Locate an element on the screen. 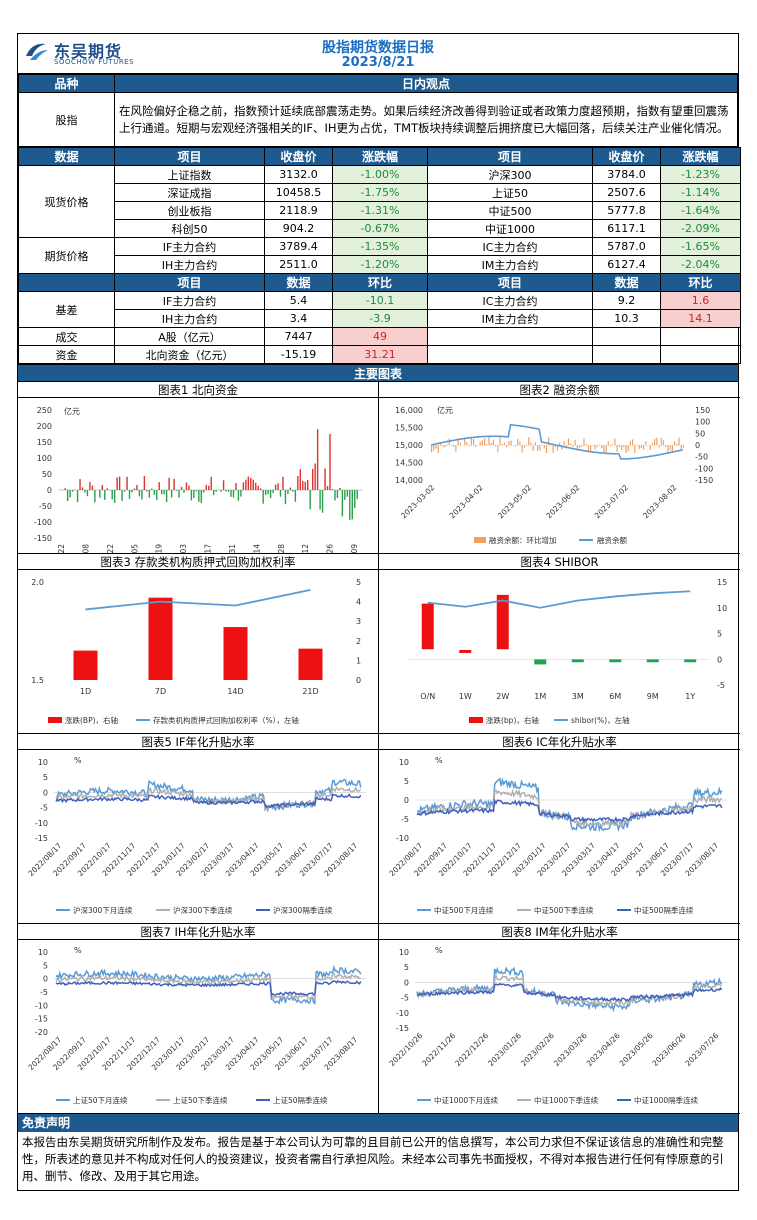 The width and height of the screenshot is (757, 1220). basis-h-3: 项目 is located at coordinates (510, 282).